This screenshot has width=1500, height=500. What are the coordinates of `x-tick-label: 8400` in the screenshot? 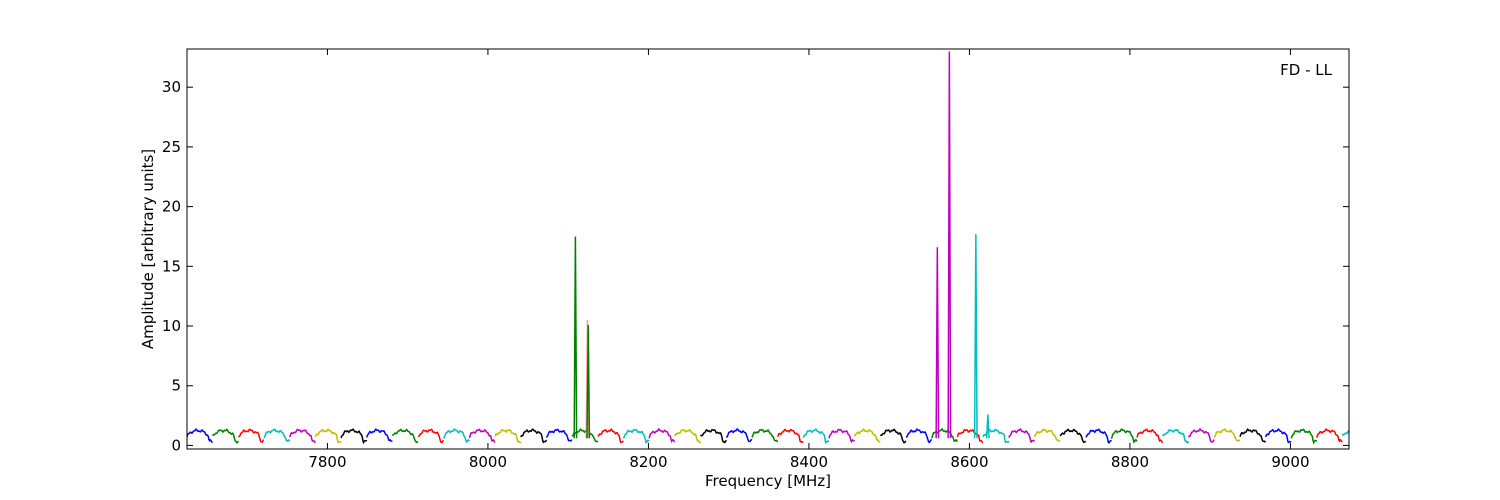 It's located at (809, 462).